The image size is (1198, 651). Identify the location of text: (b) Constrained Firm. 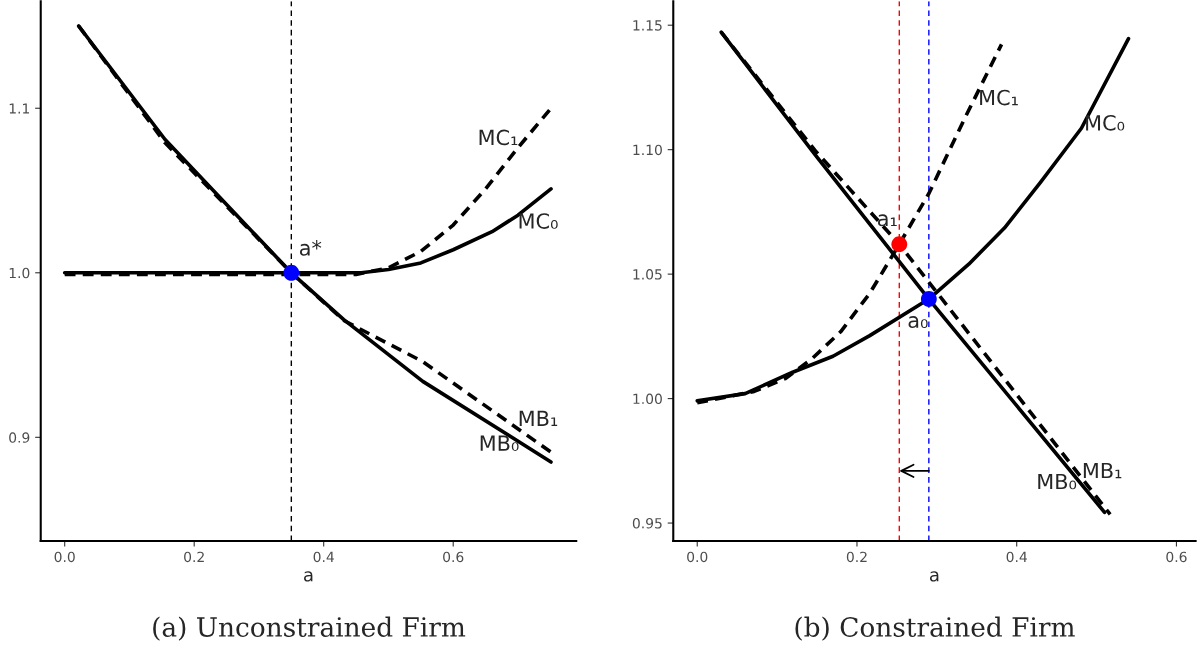
(935, 628).